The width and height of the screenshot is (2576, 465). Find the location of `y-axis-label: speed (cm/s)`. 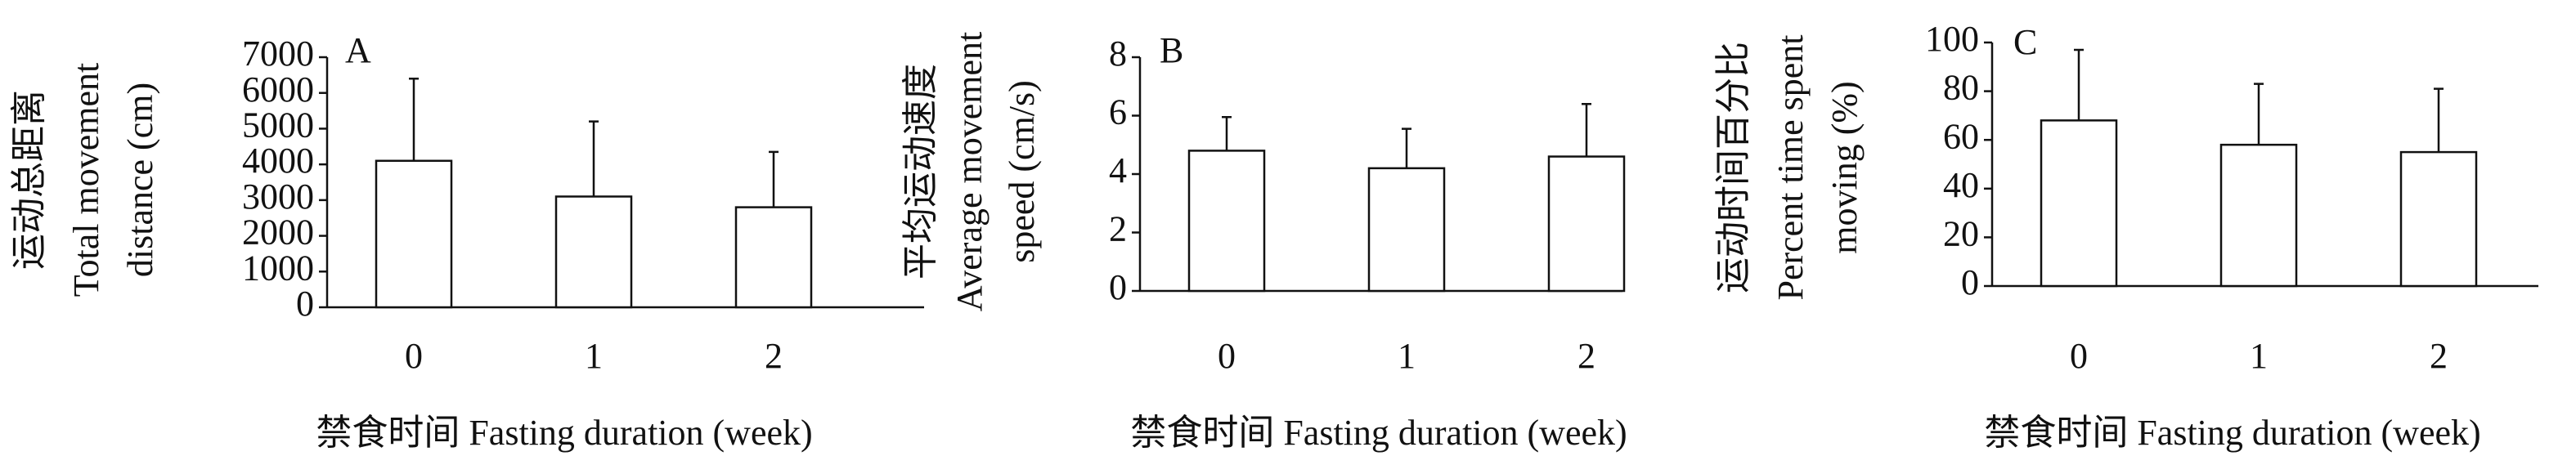

y-axis-label: speed (cm/s) is located at coordinates (1022, 171).